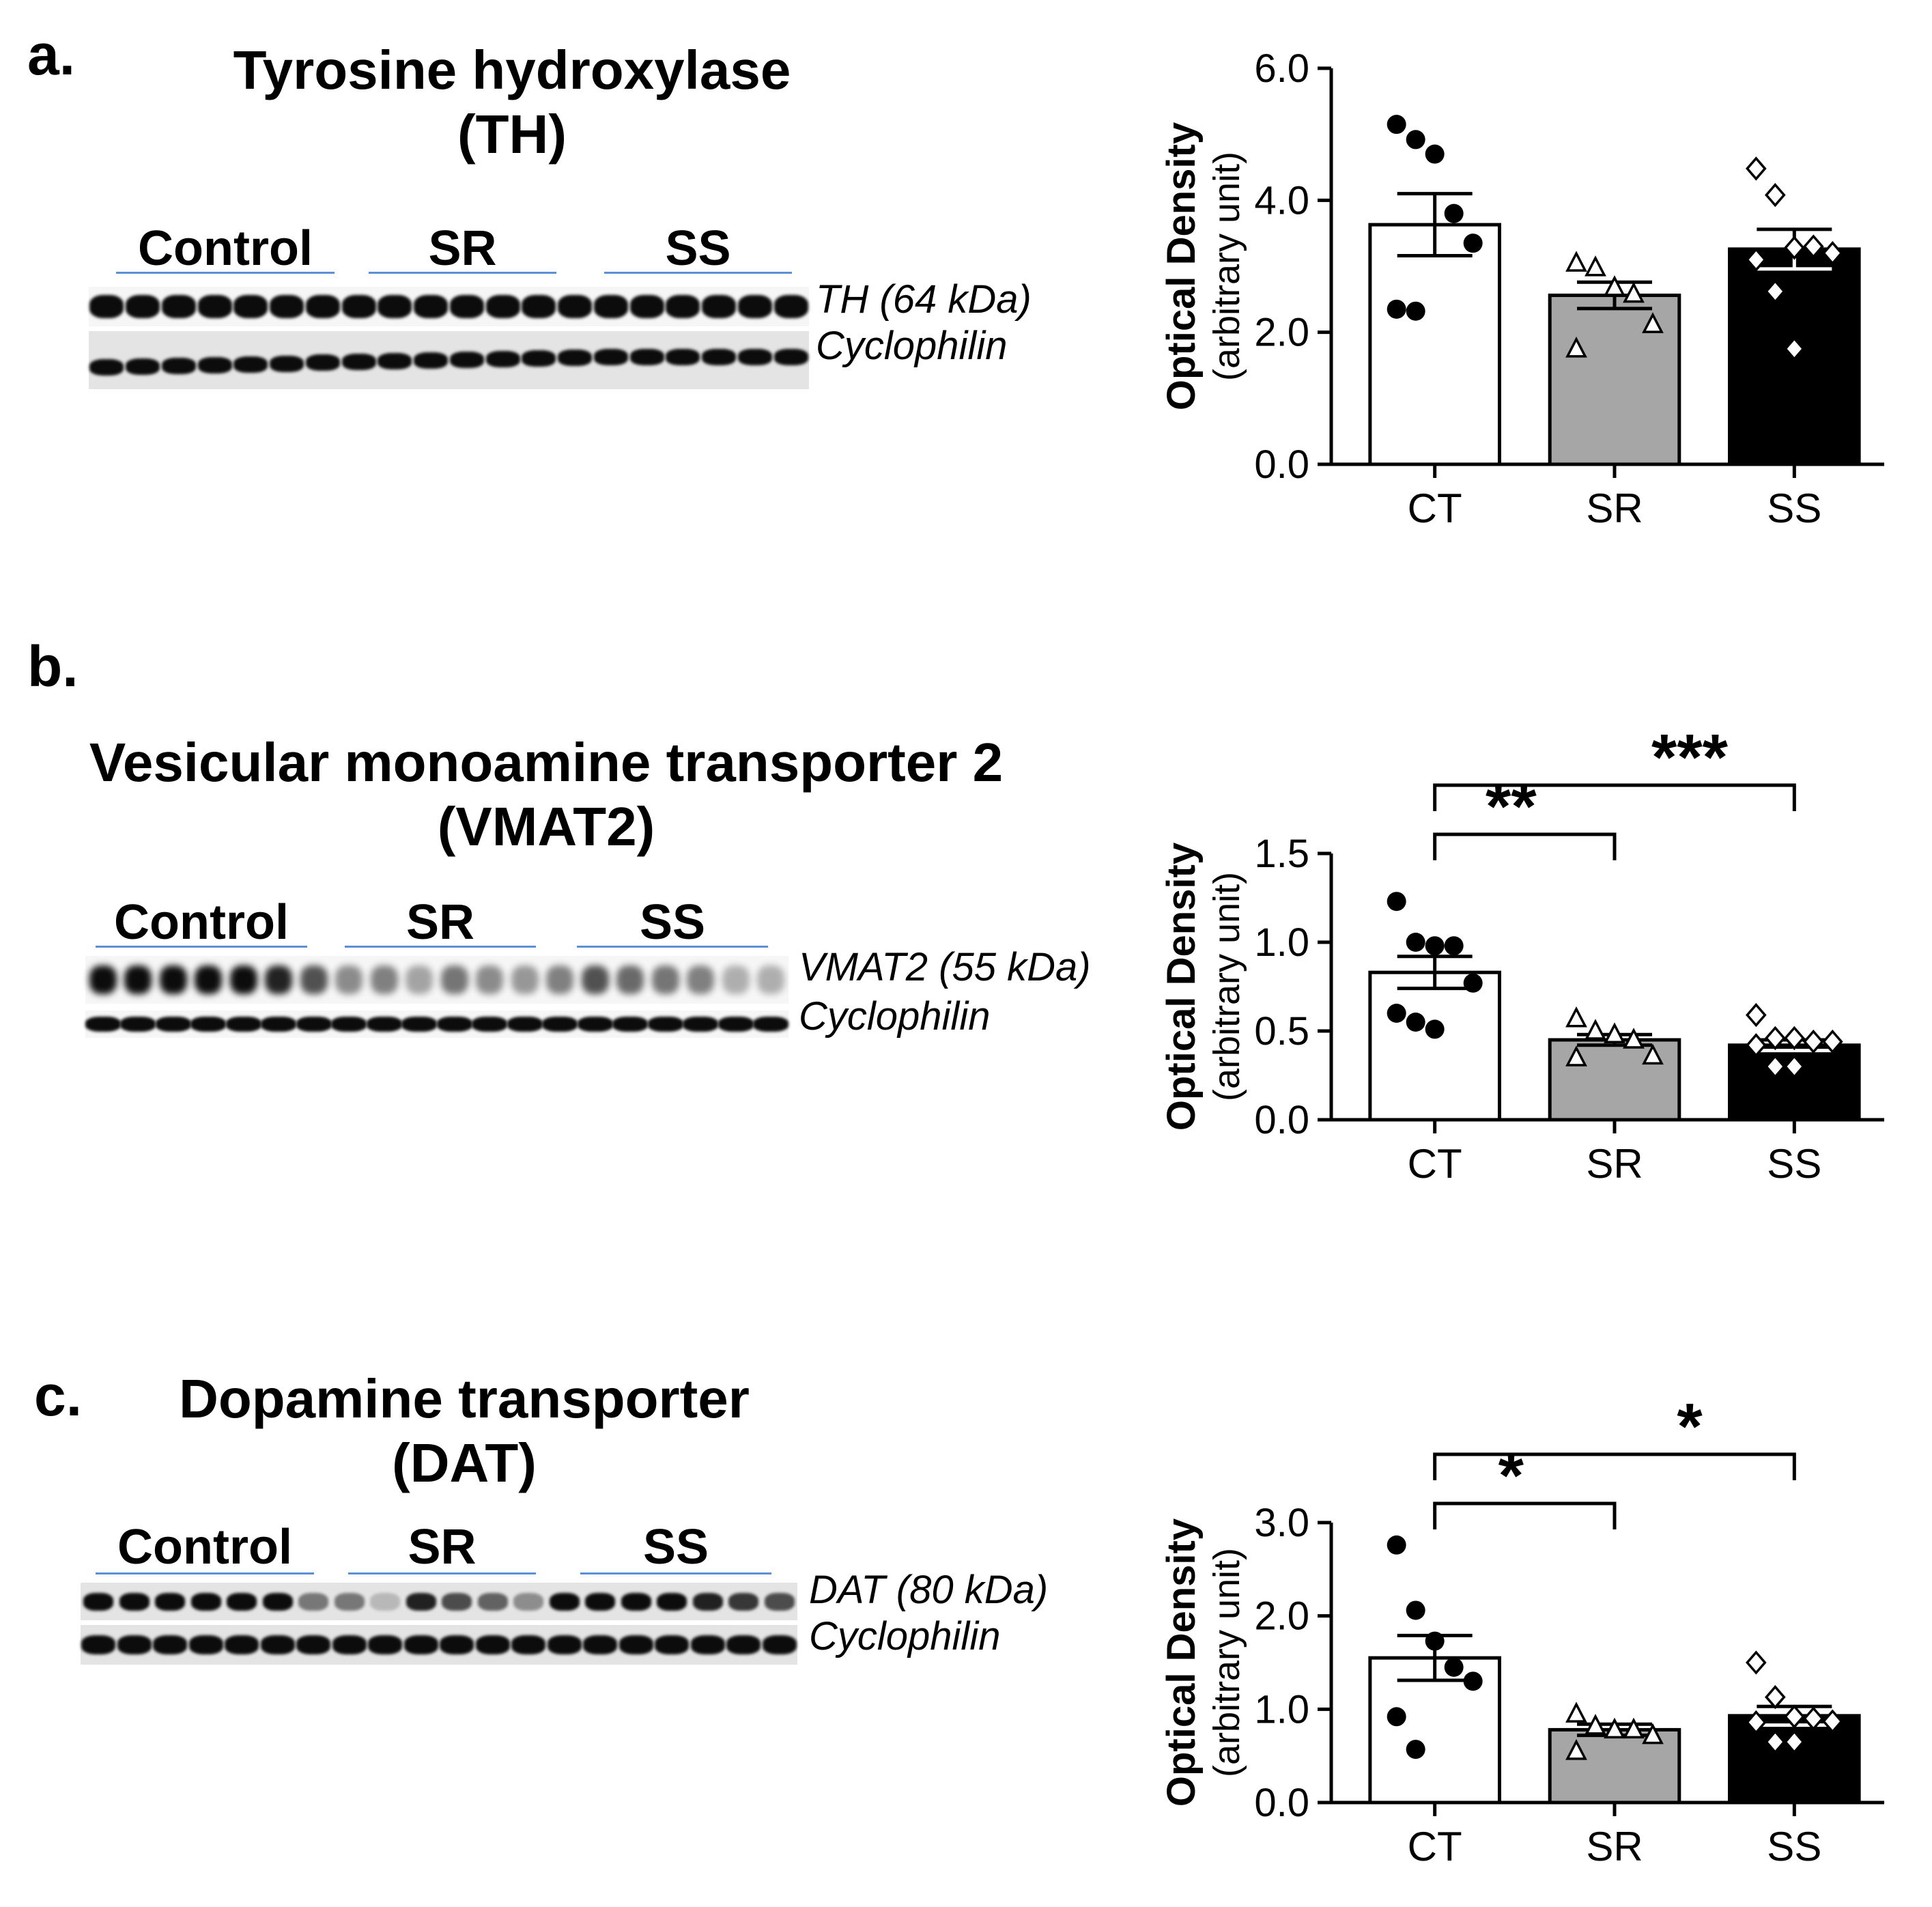 The width and height of the screenshot is (1932, 1907). I want to click on panel-title-line1: Dopamine transporter, so click(464, 1399).